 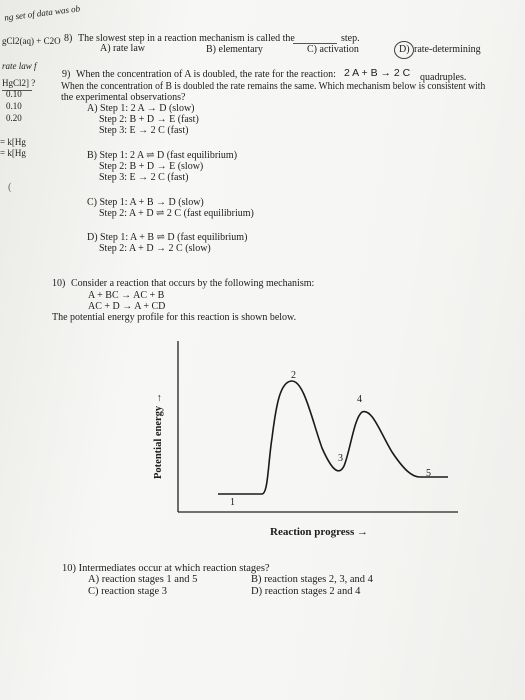 I want to click on q9-line3: the experimental observations?, so click(x=123, y=97).